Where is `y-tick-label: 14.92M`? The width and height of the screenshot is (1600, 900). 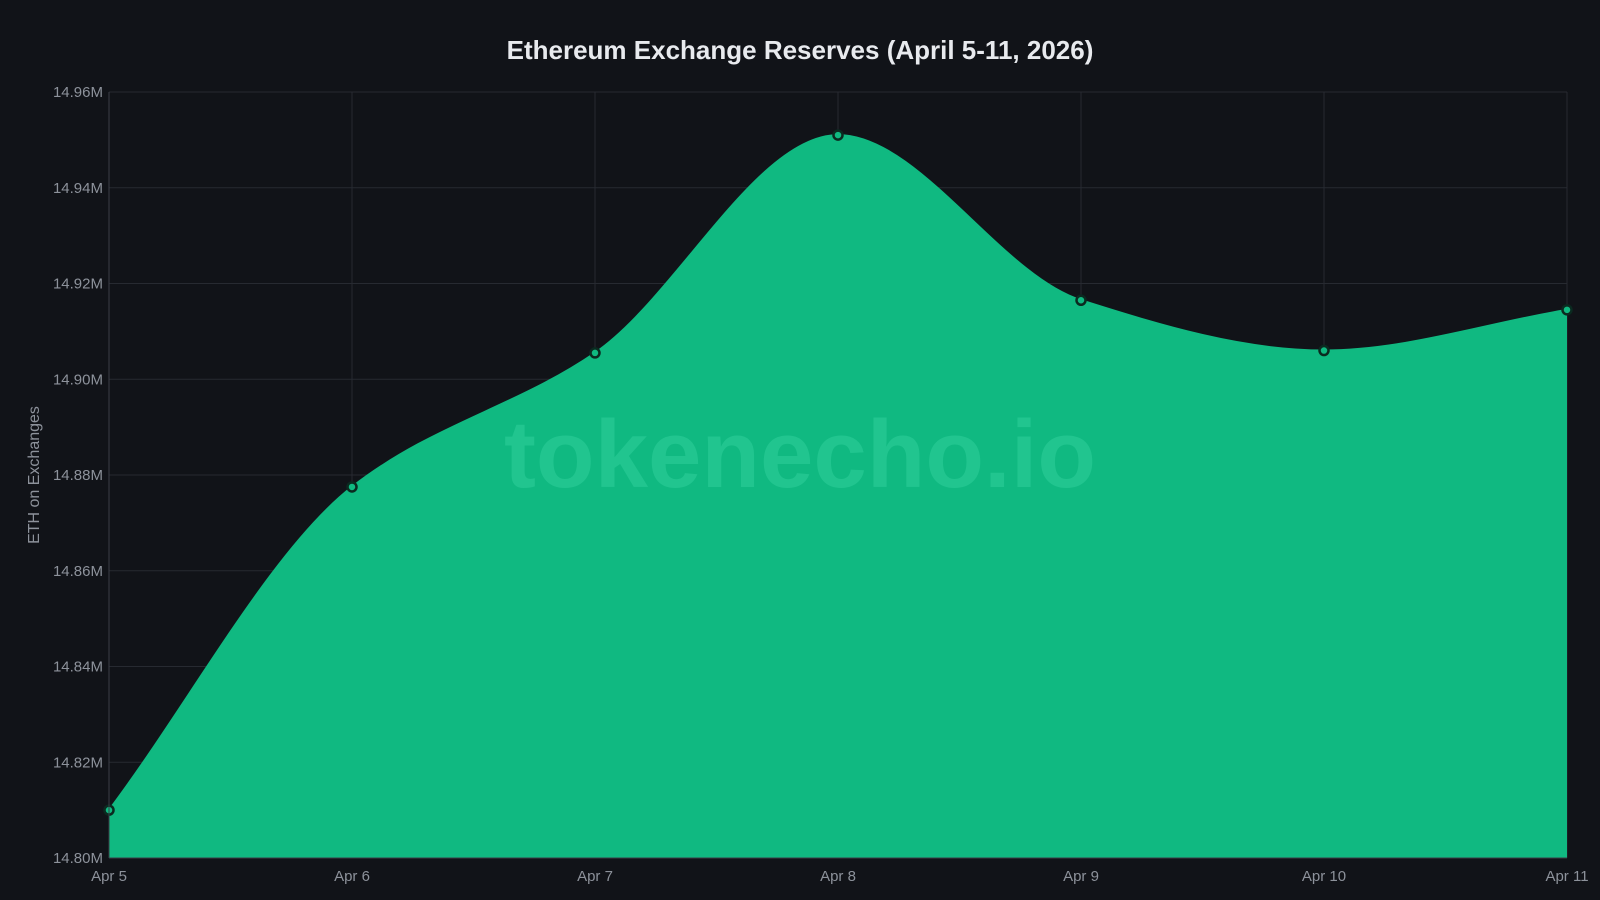
y-tick-label: 14.92M is located at coordinates (78, 284).